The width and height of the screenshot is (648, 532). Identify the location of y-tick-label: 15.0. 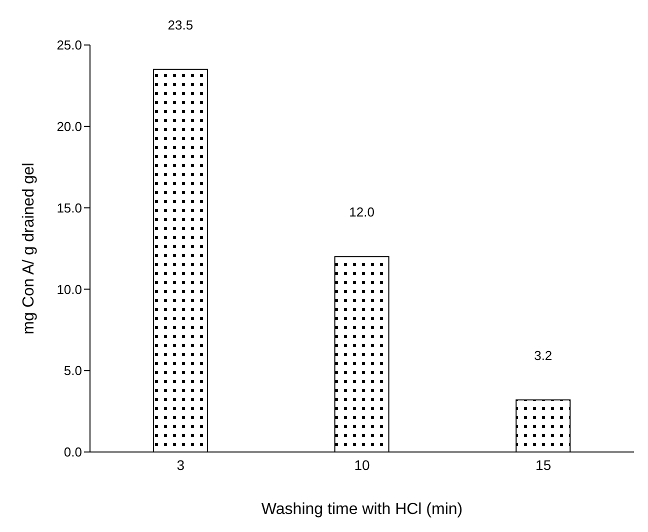
(69, 208).